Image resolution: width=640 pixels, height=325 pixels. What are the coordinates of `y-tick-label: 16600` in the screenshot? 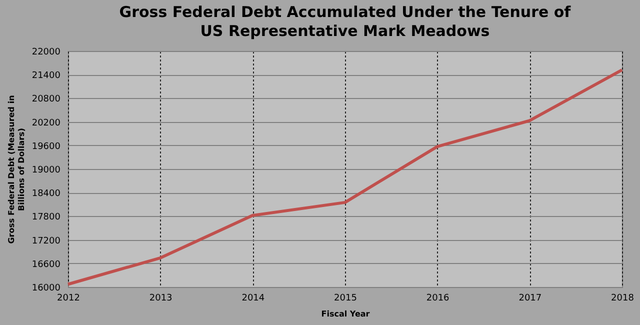 It's located at (46, 265).